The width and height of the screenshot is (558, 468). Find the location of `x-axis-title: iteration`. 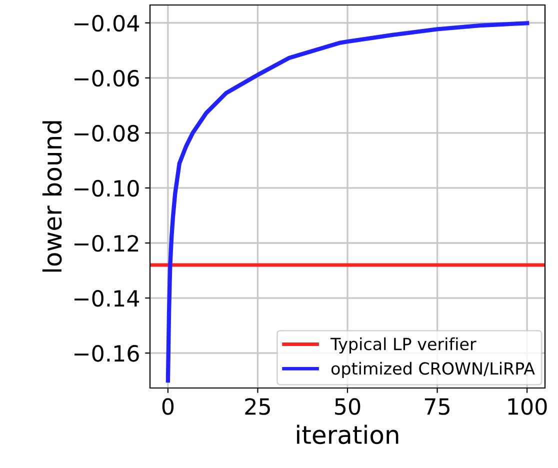

x-axis-title: iteration is located at coordinates (347, 434).